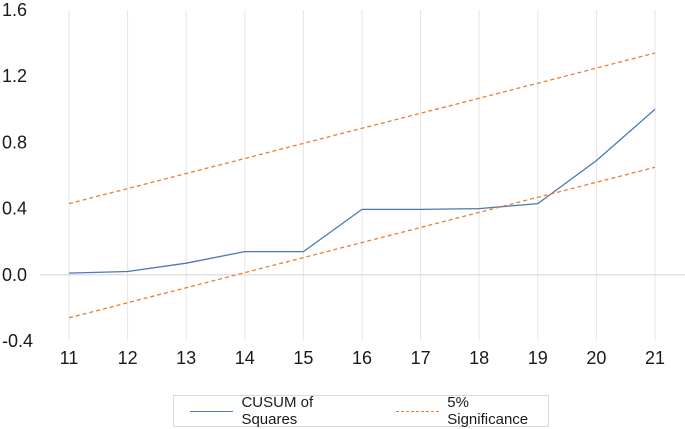  What do you see at coordinates (538, 358) in the screenshot?
I see `x-tick-label: 19` at bounding box center [538, 358].